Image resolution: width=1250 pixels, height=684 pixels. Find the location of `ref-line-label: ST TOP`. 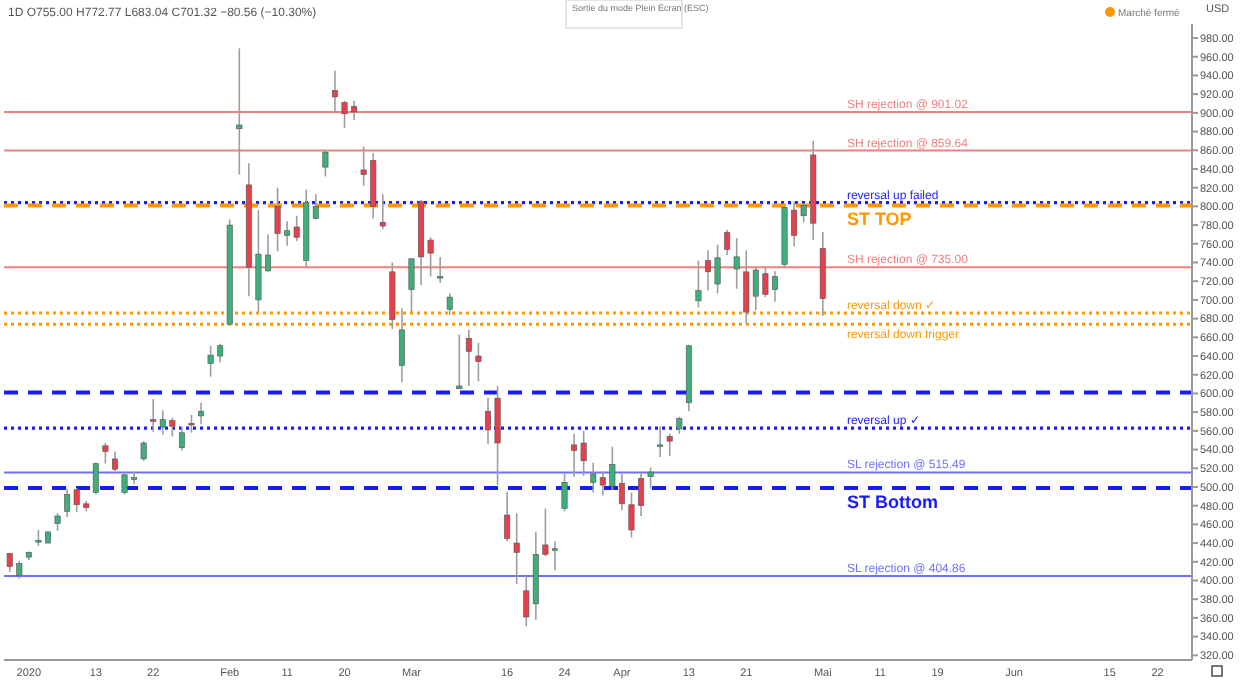

ref-line-label: ST TOP is located at coordinates (879, 219).